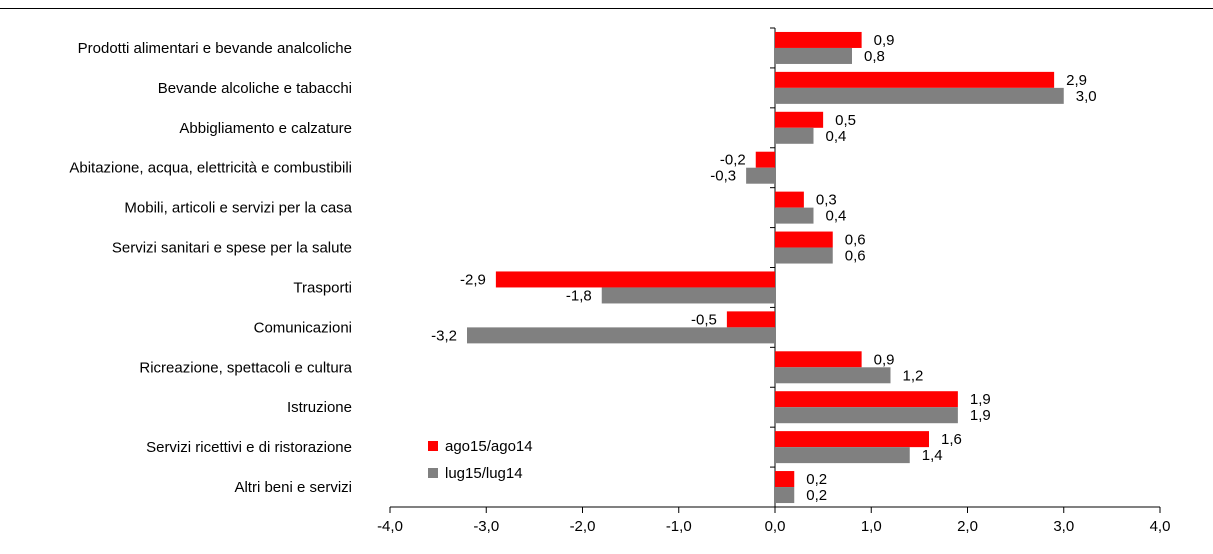 The image size is (1213, 554). What do you see at coordinates (489, 446) in the screenshot?
I see `legend-label: ago15/ago14` at bounding box center [489, 446].